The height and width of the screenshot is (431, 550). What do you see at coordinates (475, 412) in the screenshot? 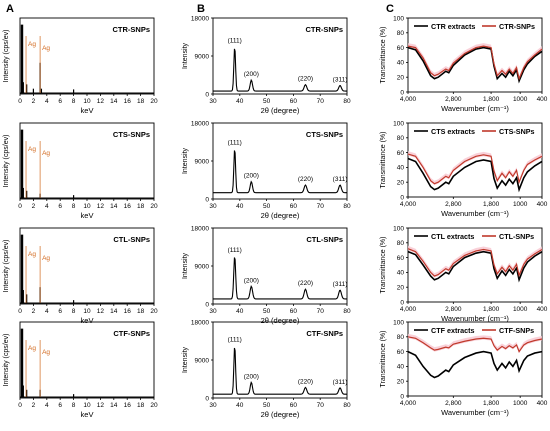
I see `x-axis-label: Wavenumber (cm⁻¹)` at bounding box center [475, 412].